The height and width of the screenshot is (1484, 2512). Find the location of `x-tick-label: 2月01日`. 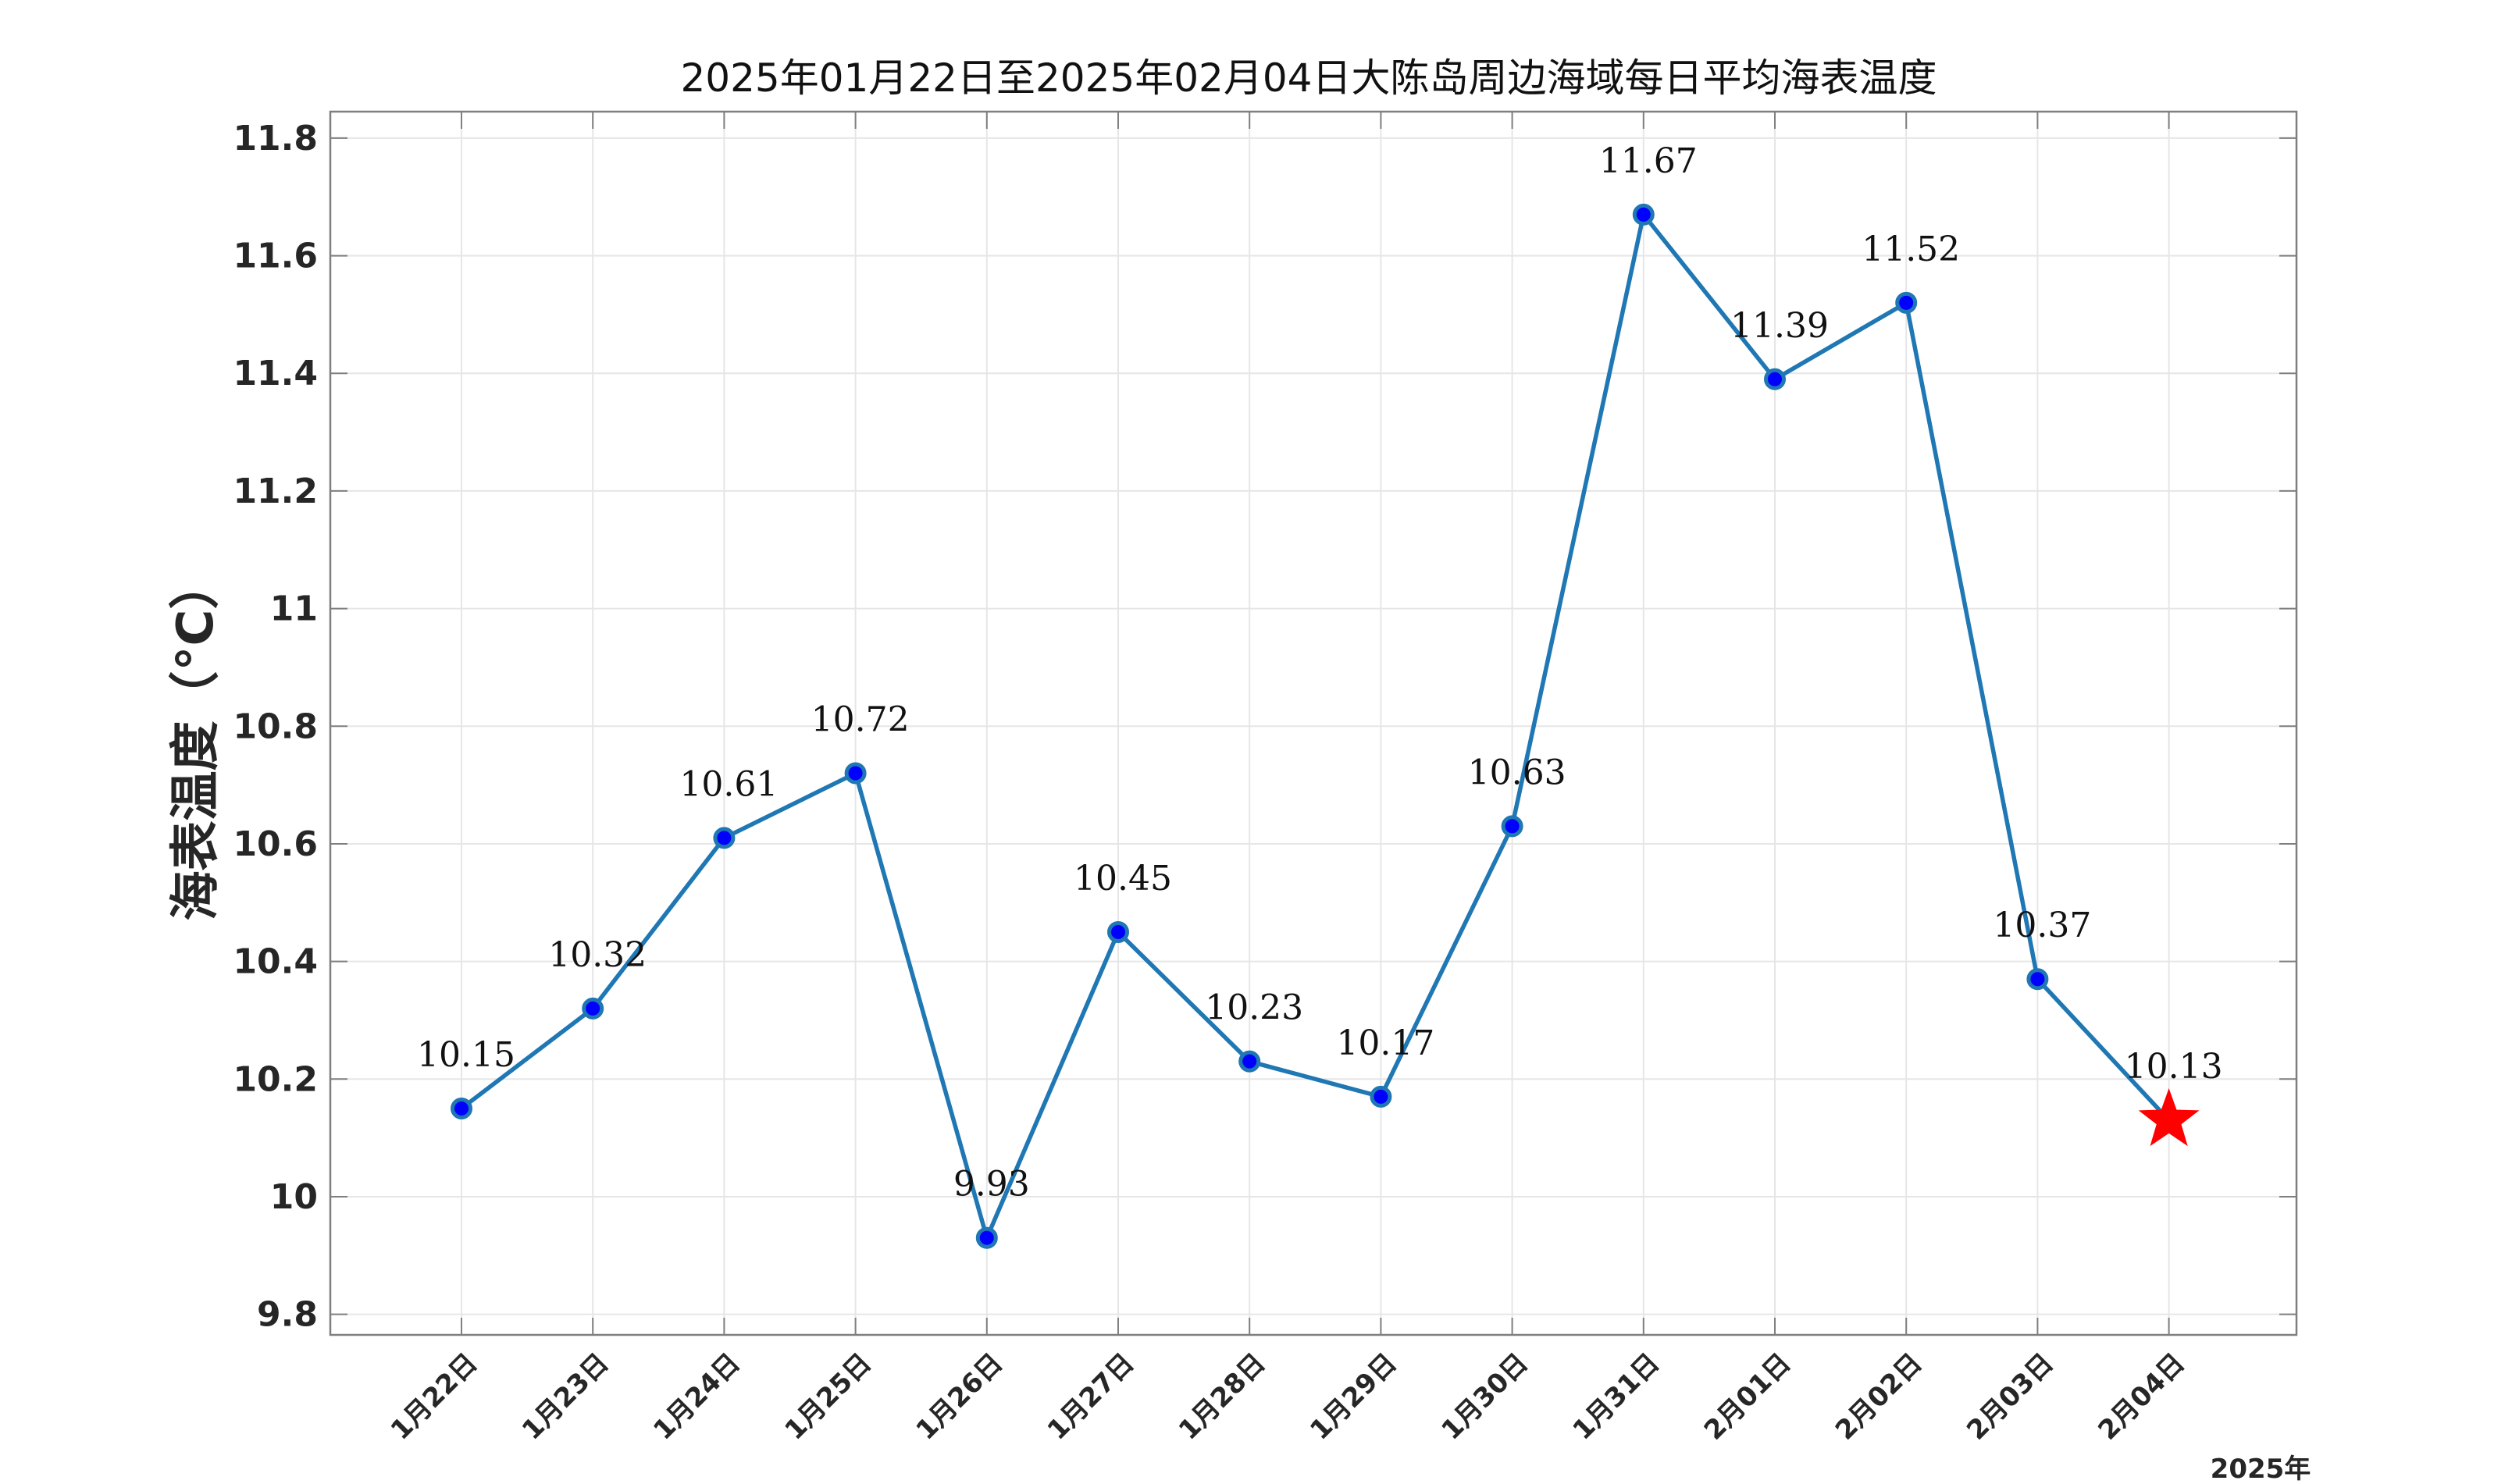

x-tick-label: 2月01日 is located at coordinates (1748, 1397).